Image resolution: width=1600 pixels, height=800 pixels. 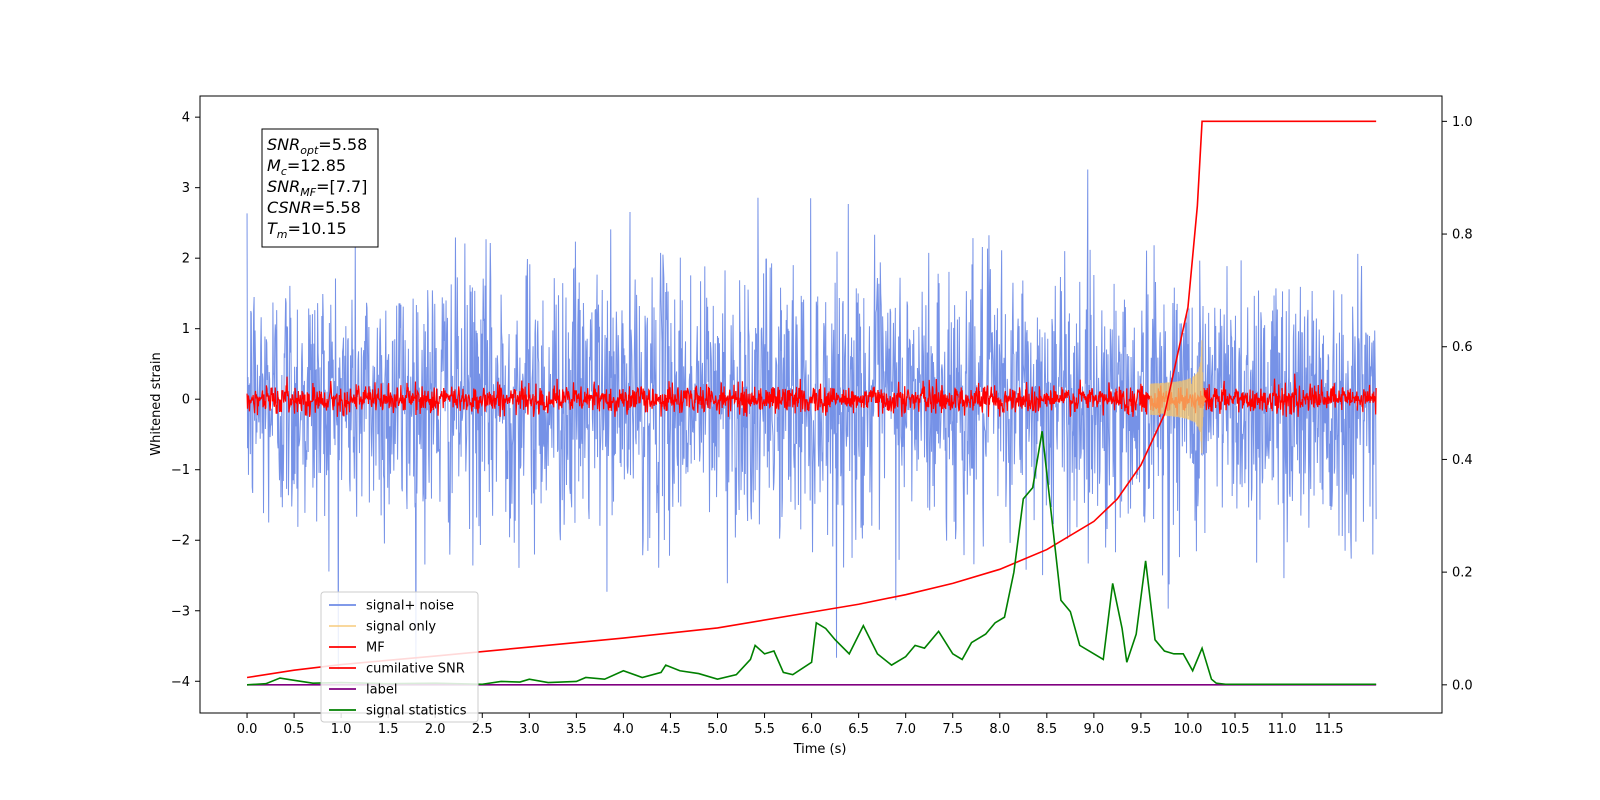 I want to click on y-left-tick-label: −3, so click(x=180, y=611).